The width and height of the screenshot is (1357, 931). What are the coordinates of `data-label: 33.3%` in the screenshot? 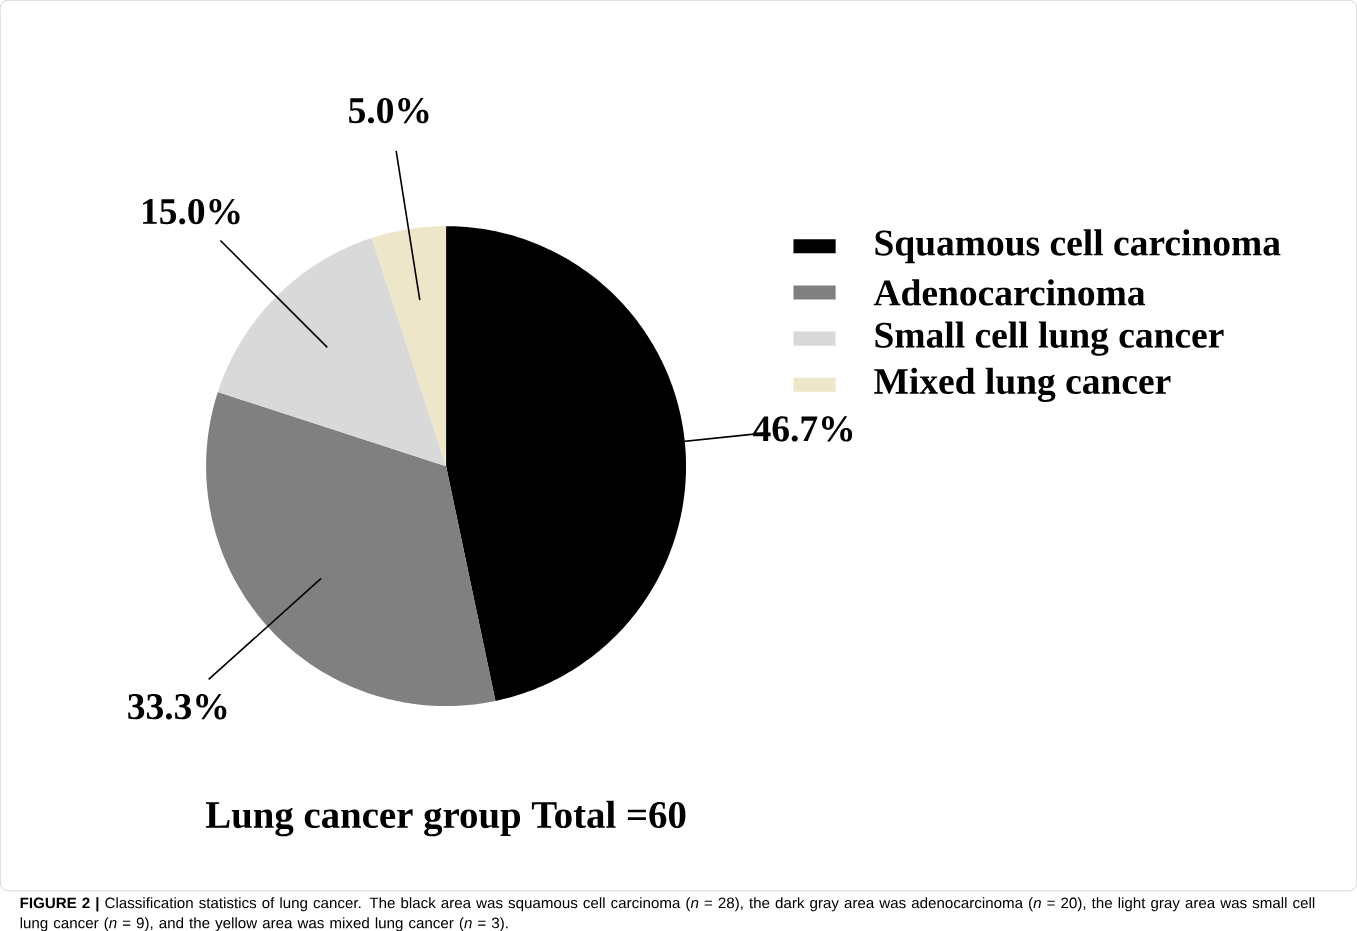 It's located at (177, 706).